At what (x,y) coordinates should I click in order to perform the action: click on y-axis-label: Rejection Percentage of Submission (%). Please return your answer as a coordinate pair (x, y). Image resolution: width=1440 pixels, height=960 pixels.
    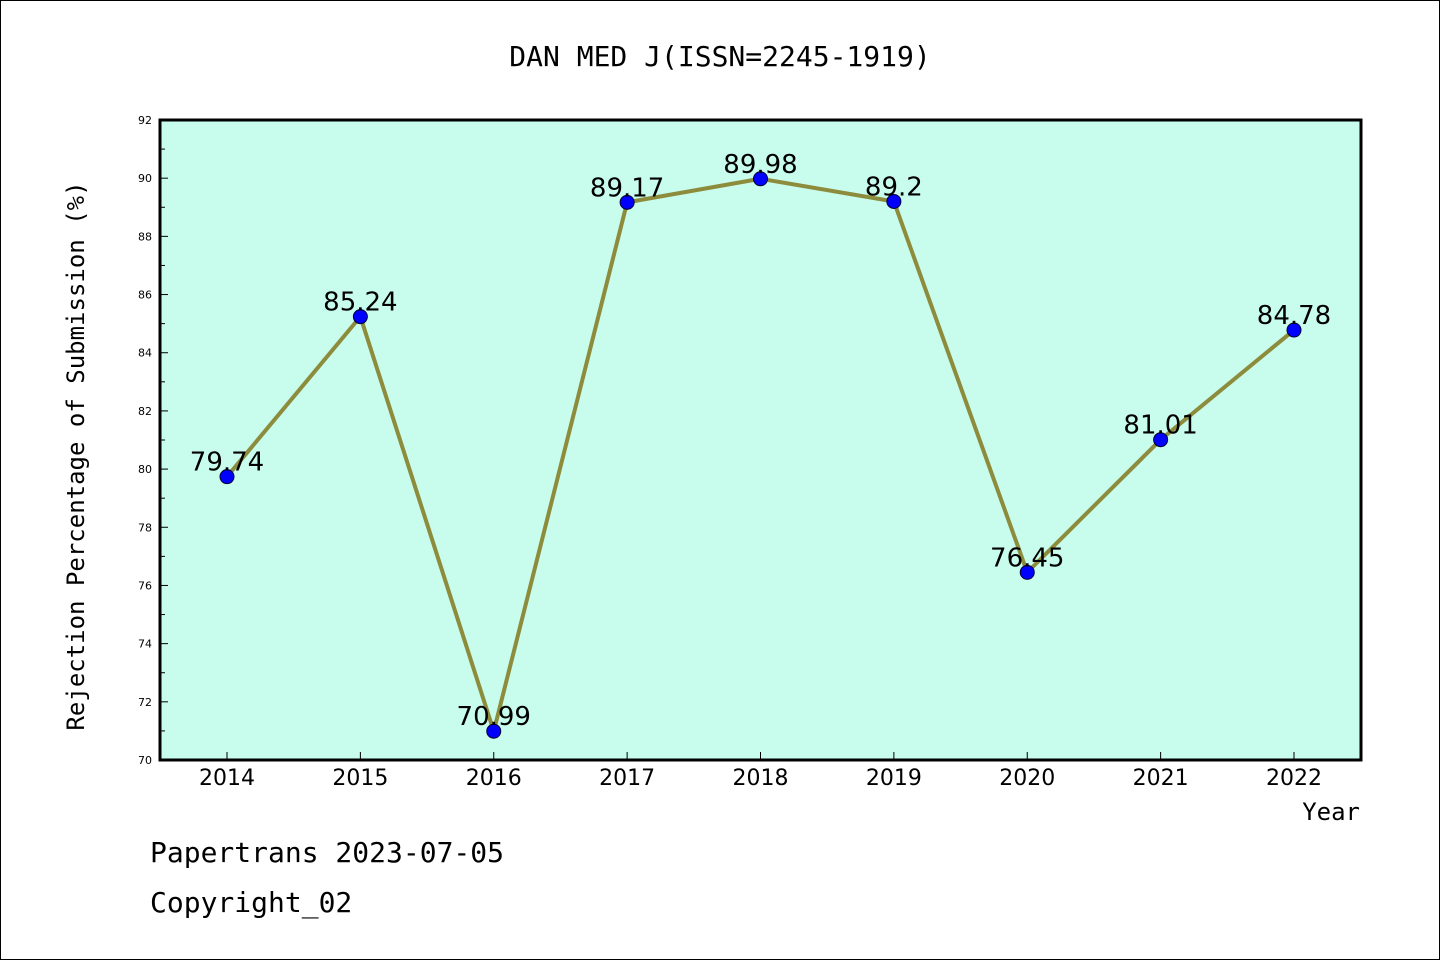
    Looking at the image, I should click on (76, 455).